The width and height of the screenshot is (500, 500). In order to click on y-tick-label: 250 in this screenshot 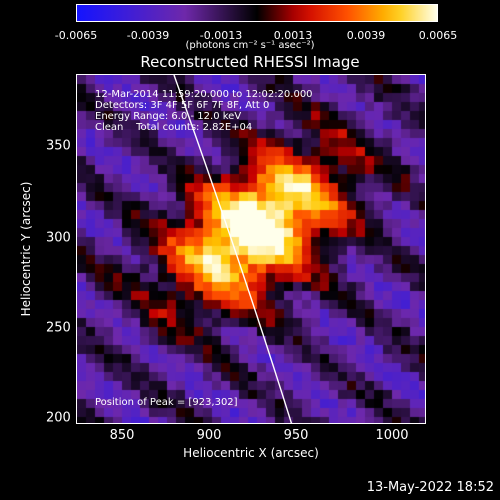, I will do `click(58, 328)`.